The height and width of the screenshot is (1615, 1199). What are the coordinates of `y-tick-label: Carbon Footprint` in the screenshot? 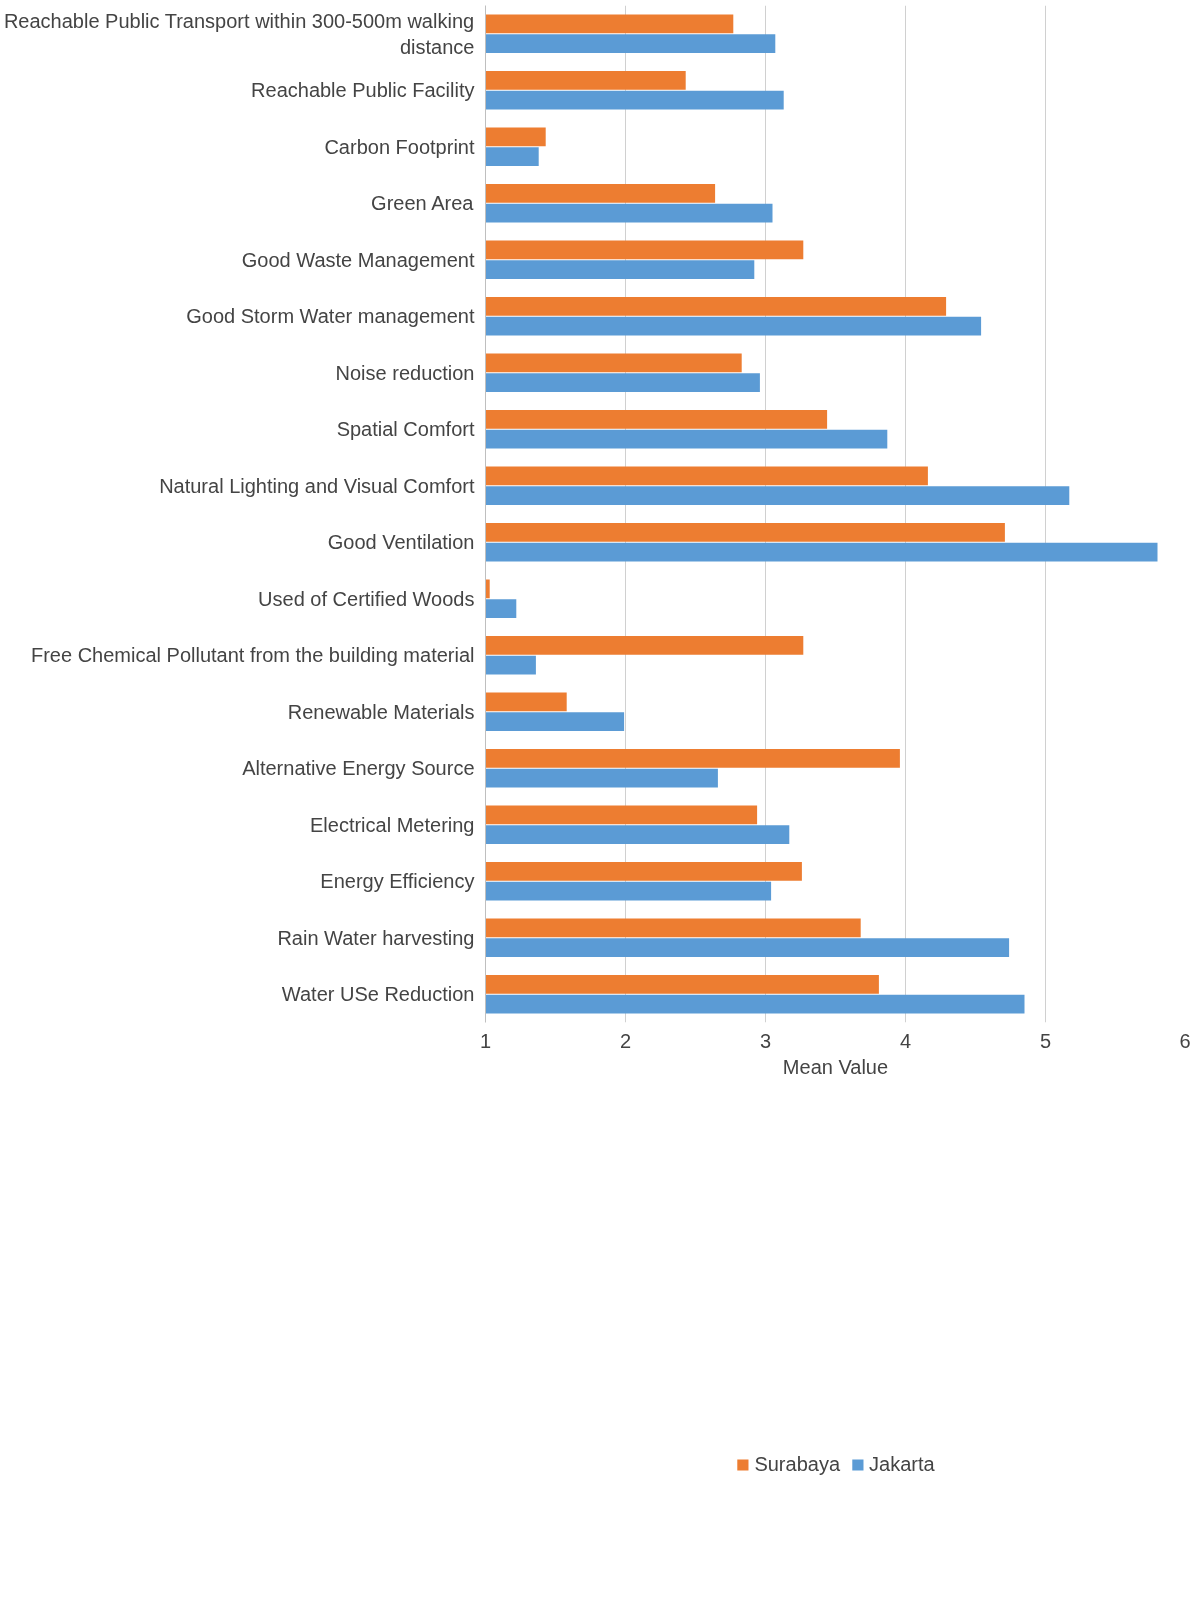 It's located at (399, 146).